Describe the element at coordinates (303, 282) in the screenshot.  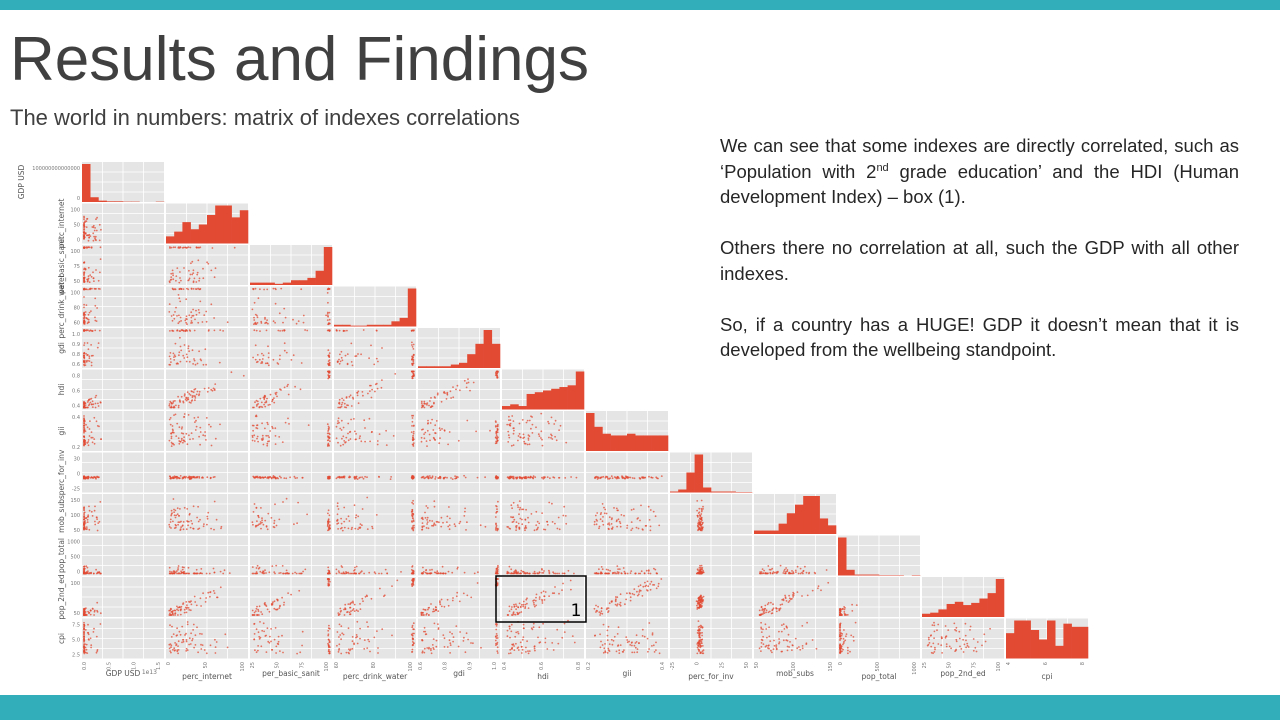
I see `histogram-bar-per-basic-sanit` at that location.